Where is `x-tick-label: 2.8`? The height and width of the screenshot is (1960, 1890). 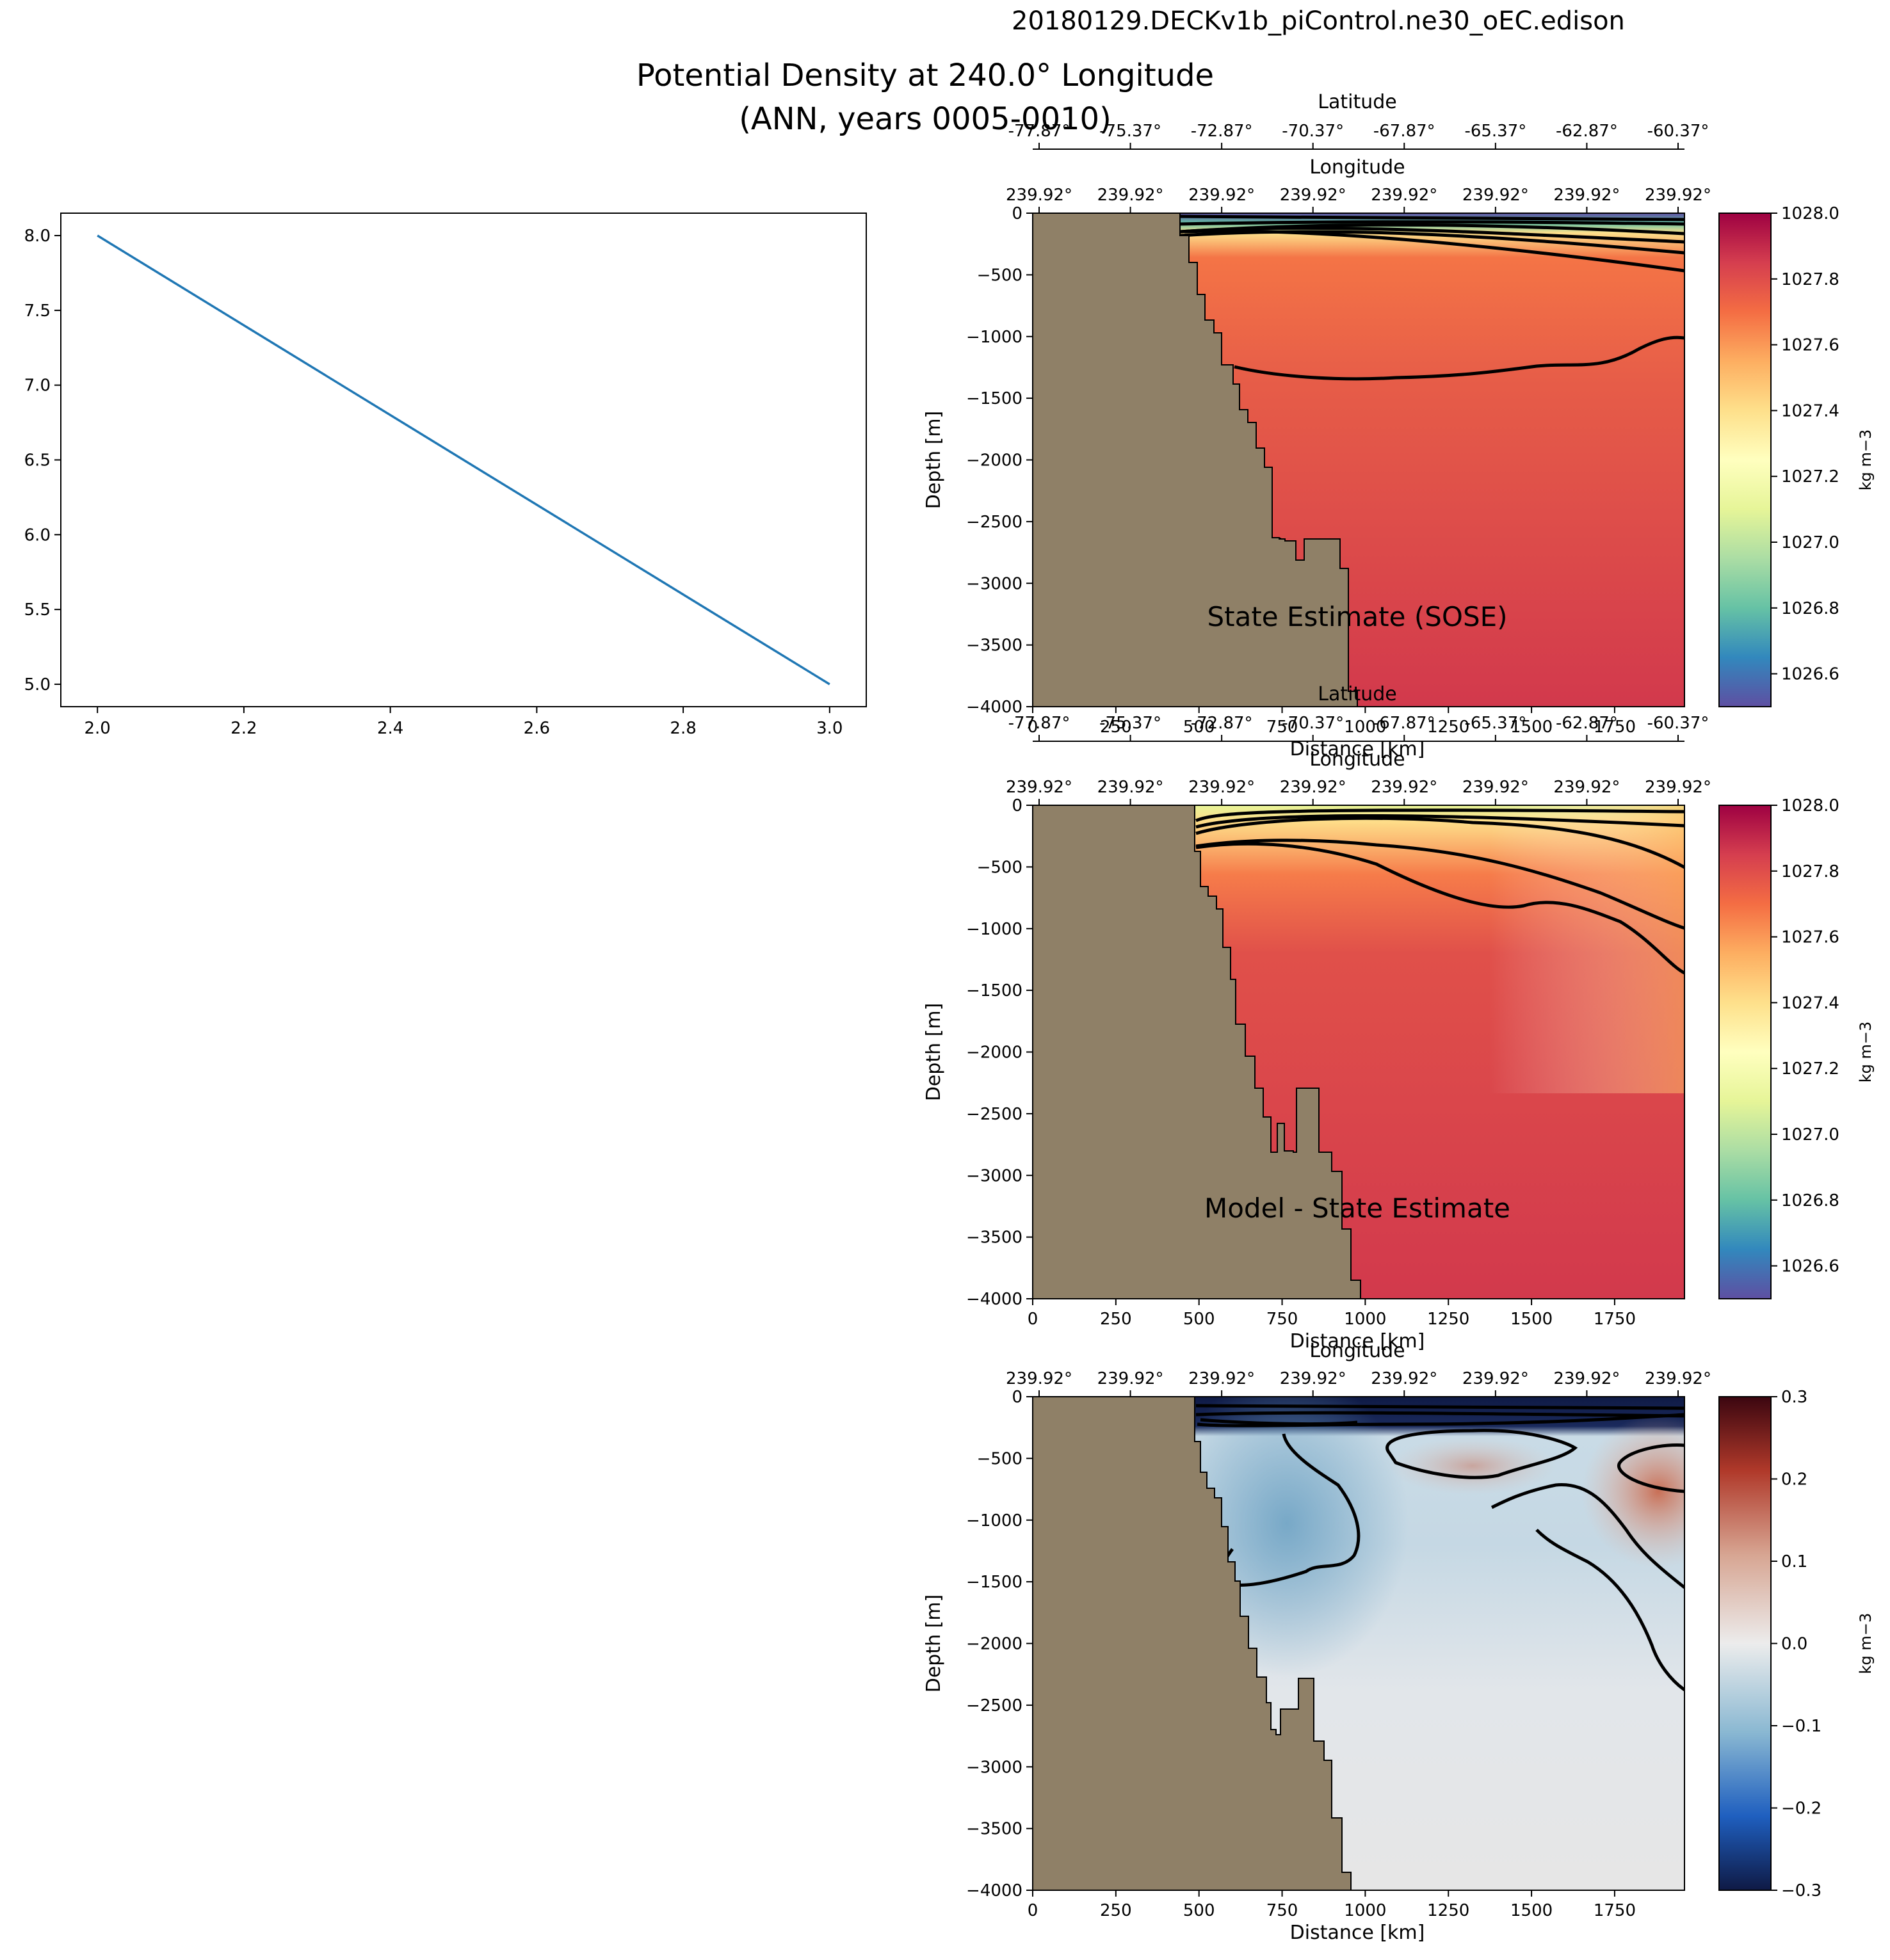 x-tick-label: 2.8 is located at coordinates (683, 728).